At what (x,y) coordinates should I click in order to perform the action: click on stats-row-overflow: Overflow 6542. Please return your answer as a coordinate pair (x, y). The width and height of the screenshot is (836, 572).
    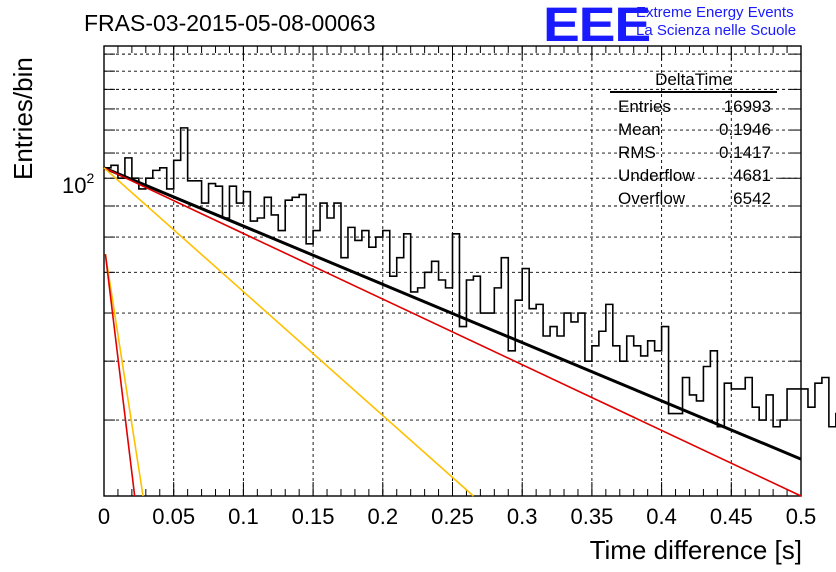
    Looking at the image, I should click on (693, 198).